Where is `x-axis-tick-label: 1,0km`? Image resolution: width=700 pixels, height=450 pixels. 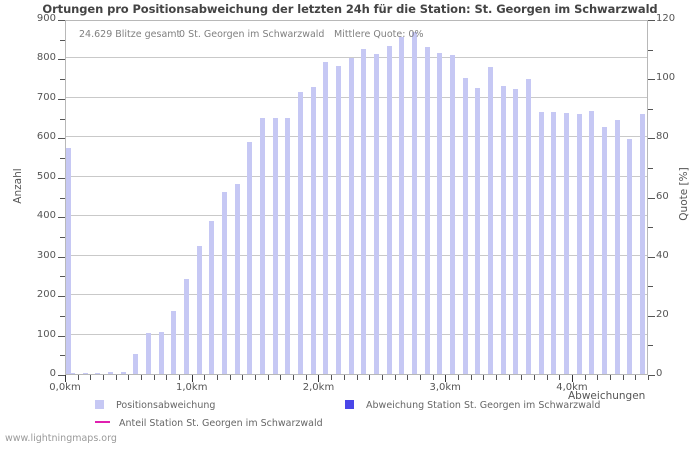 x-axis-tick-label: 1,0km is located at coordinates (192, 387).